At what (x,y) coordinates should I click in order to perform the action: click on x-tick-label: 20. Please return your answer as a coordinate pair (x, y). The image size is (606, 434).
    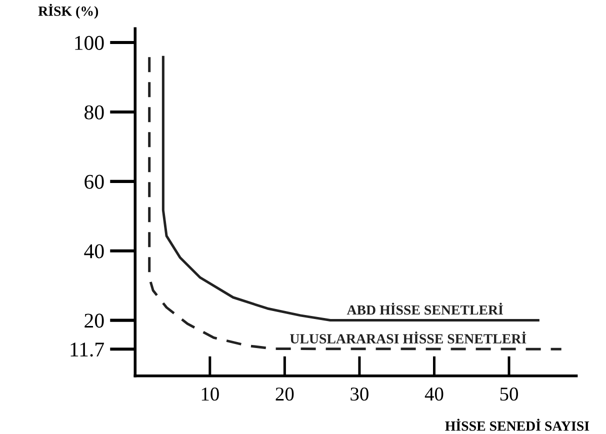
    Looking at the image, I should click on (285, 394).